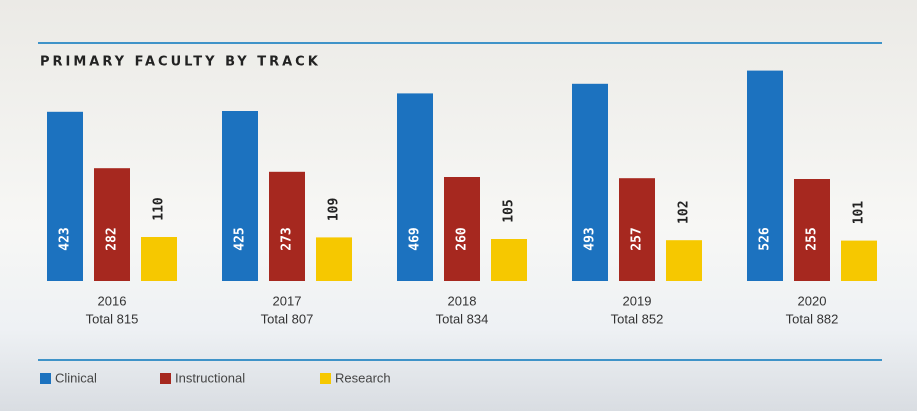 The width and height of the screenshot is (917, 411). What do you see at coordinates (76, 377) in the screenshot?
I see `legend-label: Clinical` at bounding box center [76, 377].